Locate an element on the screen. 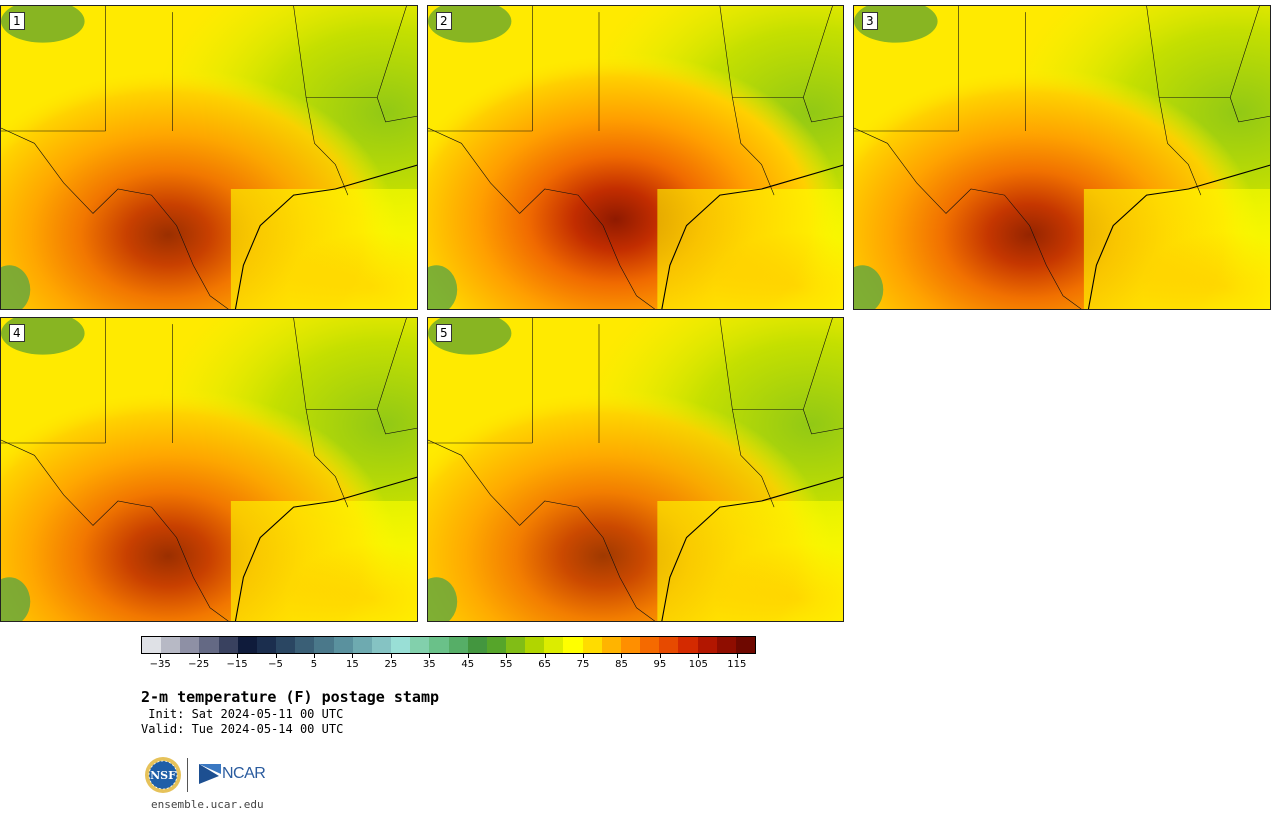  colorbar-tick-label: 115 is located at coordinates (737, 664).